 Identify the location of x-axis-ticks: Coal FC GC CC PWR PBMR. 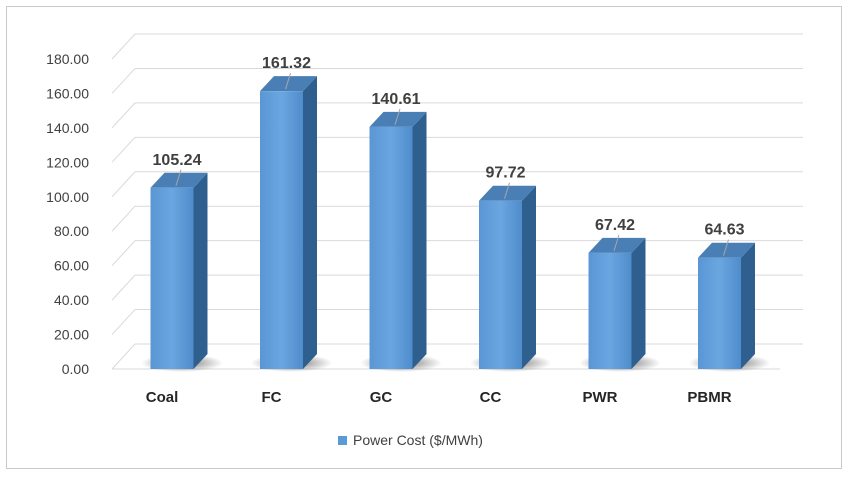
(439, 397).